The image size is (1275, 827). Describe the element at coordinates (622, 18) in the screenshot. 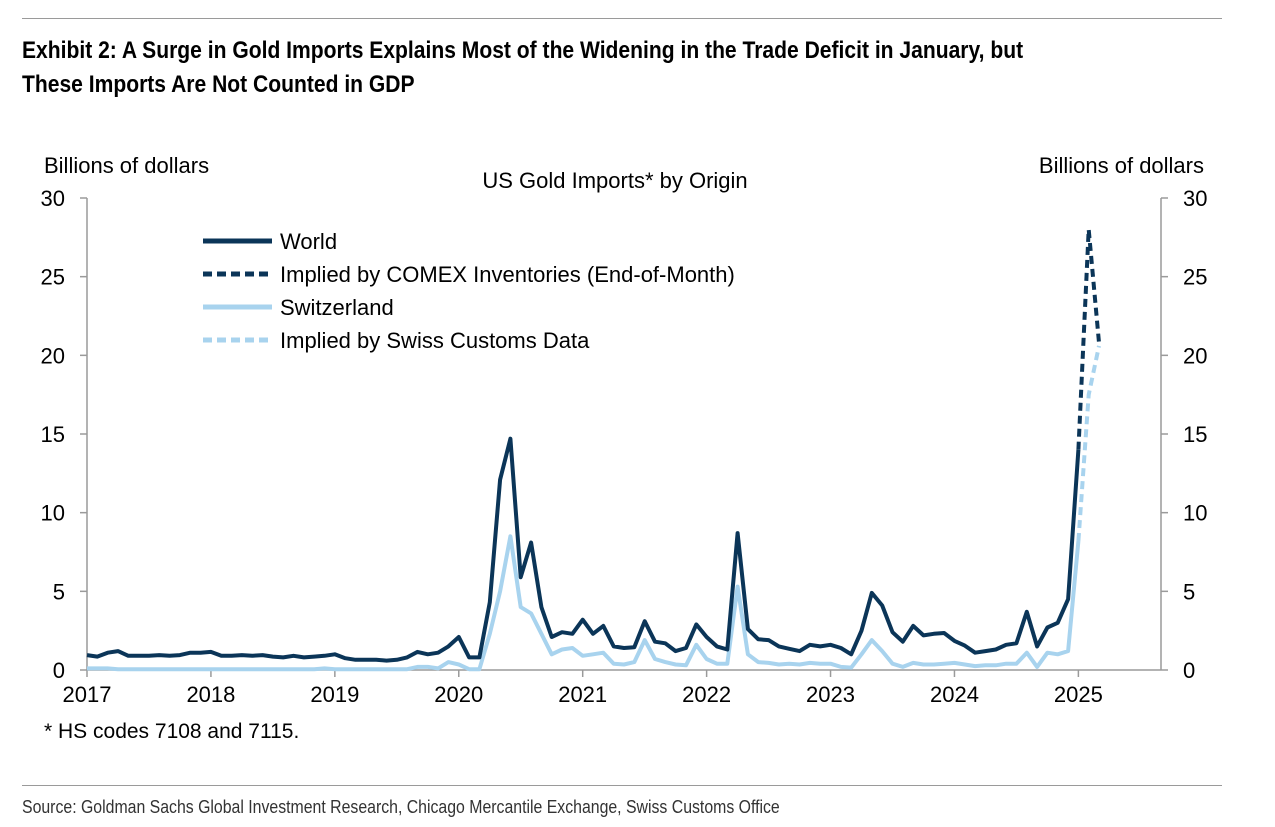

I see `top-rule` at that location.